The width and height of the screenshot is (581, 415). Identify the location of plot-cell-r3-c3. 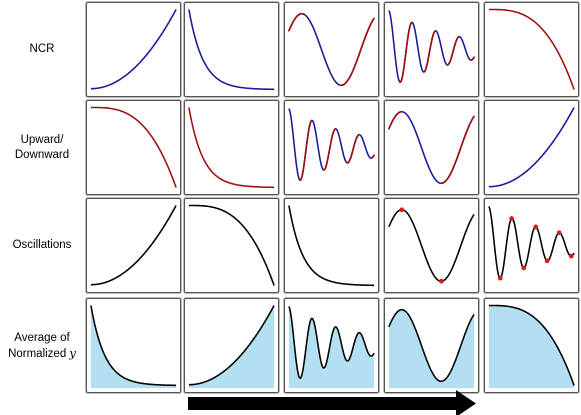
(431, 345).